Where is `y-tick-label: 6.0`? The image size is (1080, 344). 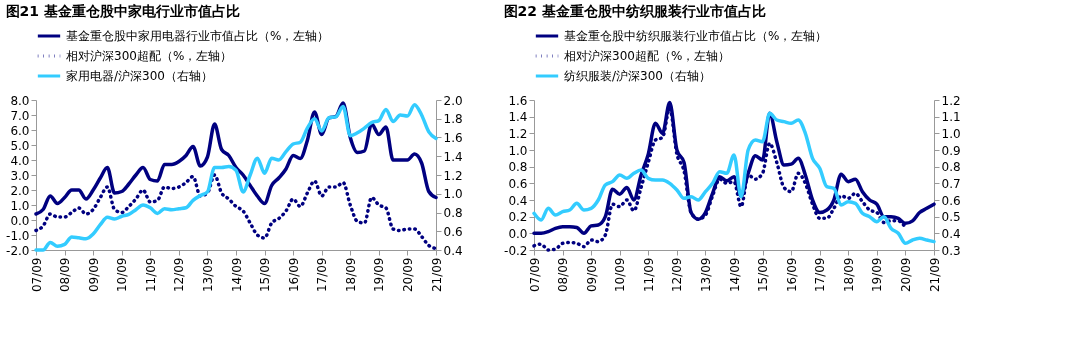
y-tick-label: 6.0 is located at coordinates (20, 130).